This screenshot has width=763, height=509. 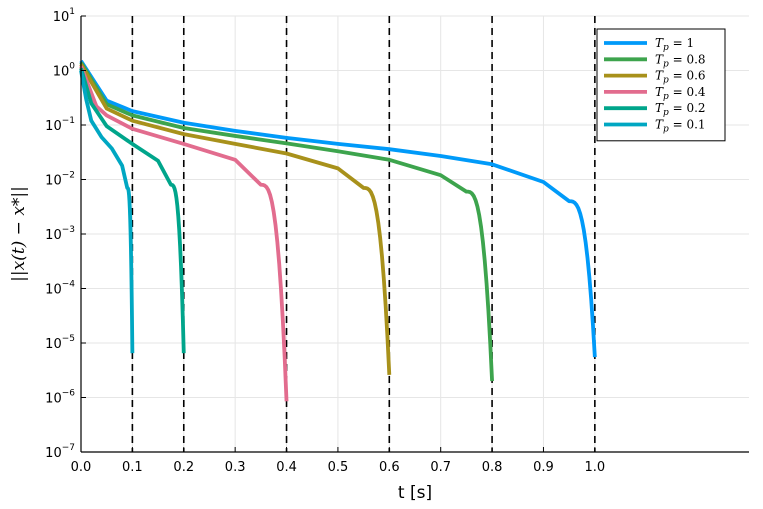 I want to click on x-tick-label: 0.8, so click(x=492, y=467).